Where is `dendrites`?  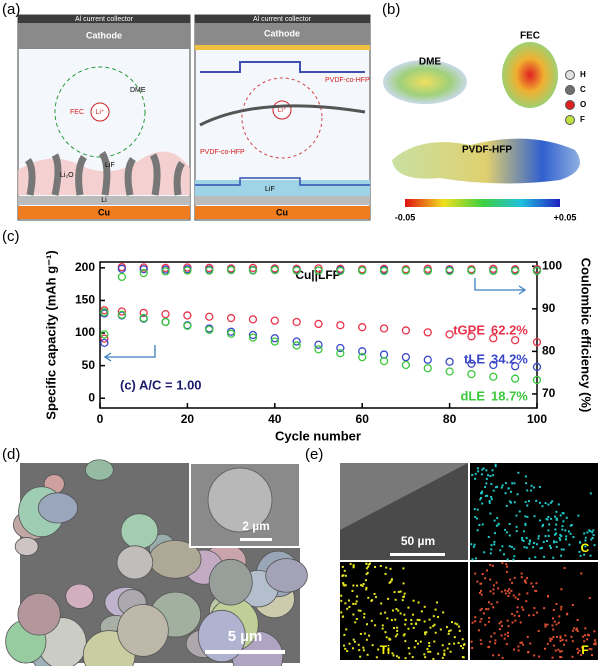
dendrites is located at coordinates (104, 173).